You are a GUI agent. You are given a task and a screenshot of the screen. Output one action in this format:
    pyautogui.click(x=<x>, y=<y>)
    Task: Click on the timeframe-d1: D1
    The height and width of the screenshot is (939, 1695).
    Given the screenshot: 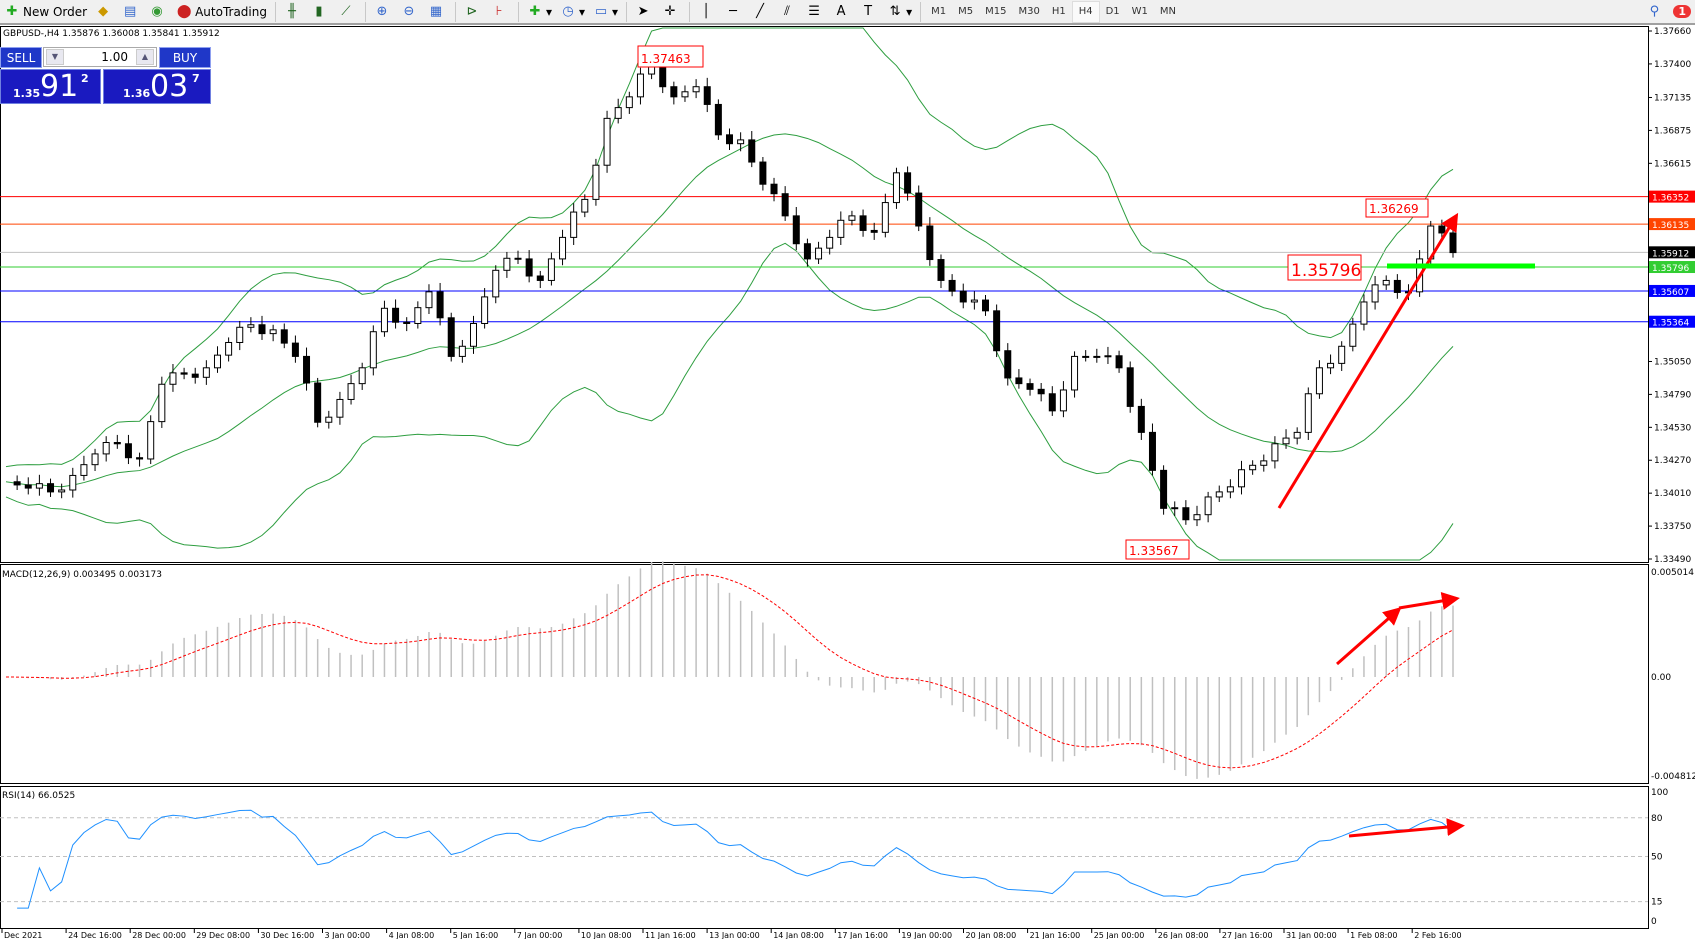 What is the action you would take?
    pyautogui.click(x=1112, y=11)
    